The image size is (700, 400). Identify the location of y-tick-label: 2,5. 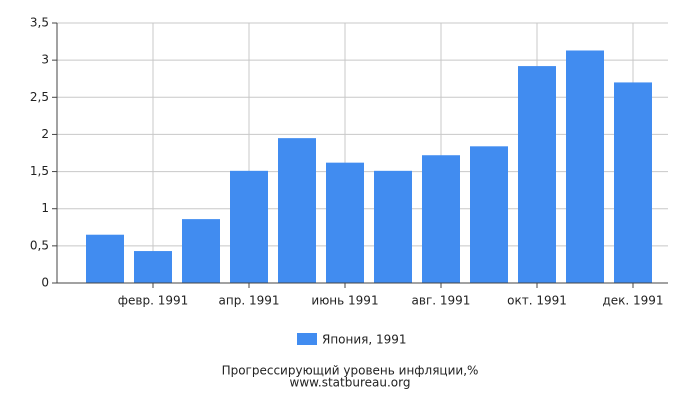
(39, 97).